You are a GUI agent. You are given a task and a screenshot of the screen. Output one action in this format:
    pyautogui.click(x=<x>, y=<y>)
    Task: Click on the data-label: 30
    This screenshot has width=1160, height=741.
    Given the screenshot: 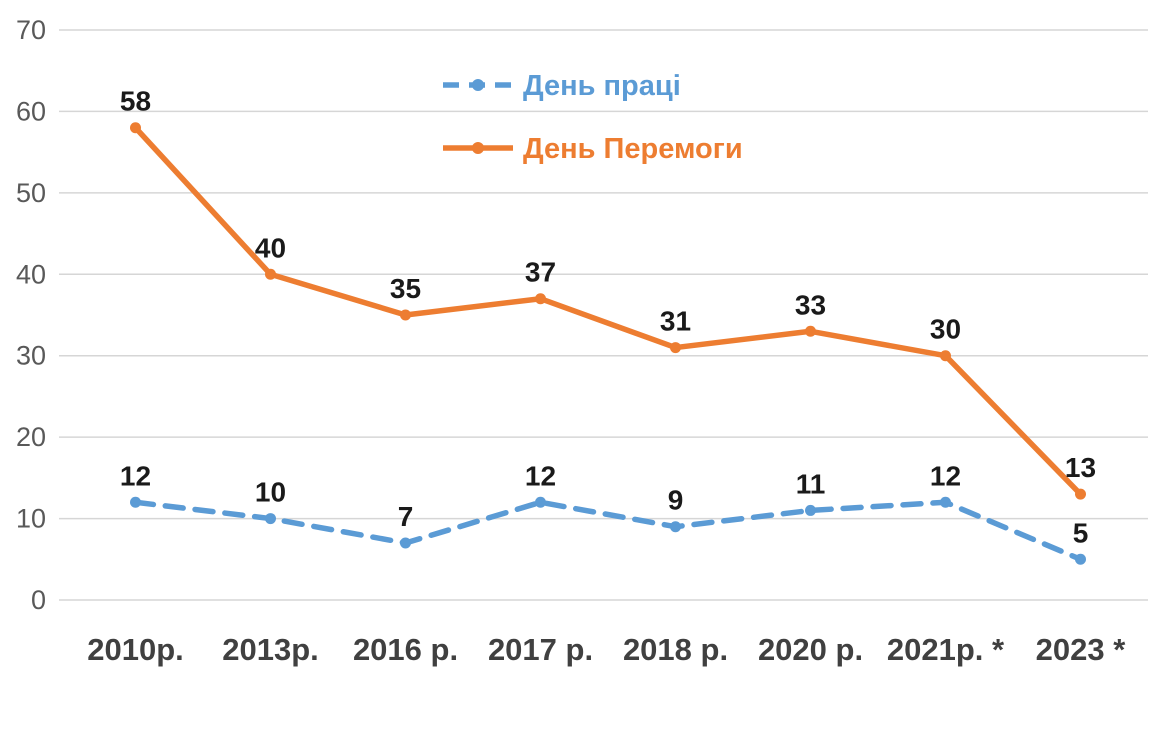 What is the action you would take?
    pyautogui.click(x=945, y=329)
    